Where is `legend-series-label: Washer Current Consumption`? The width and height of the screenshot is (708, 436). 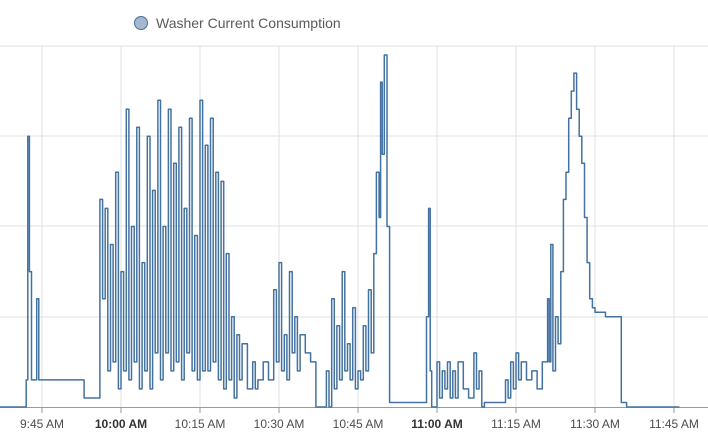 legend-series-label: Washer Current Consumption is located at coordinates (248, 23).